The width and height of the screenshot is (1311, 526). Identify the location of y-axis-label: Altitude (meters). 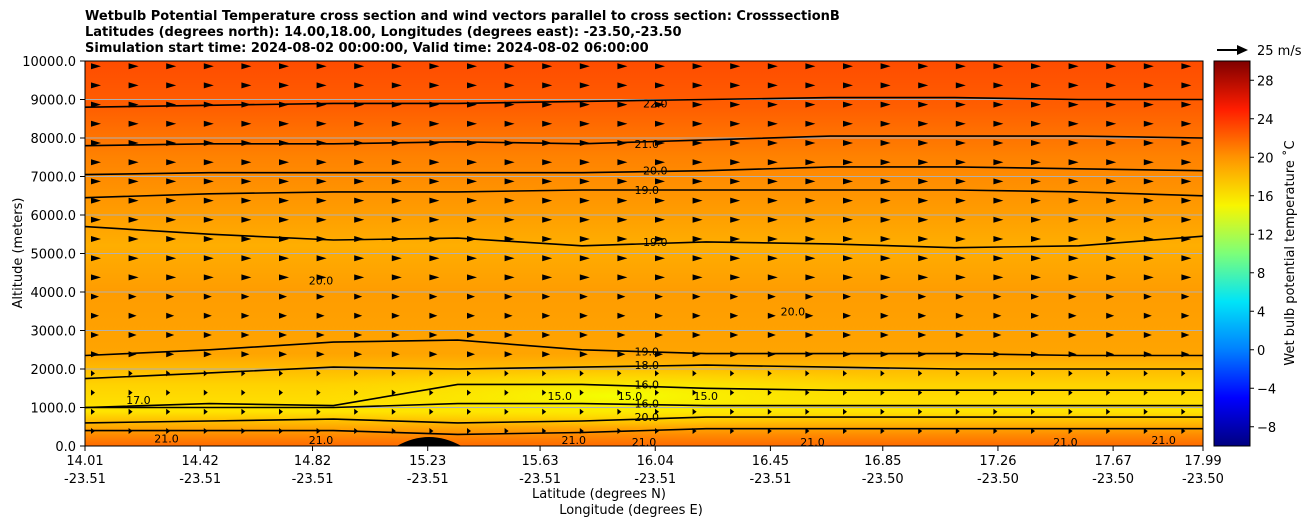
(18, 253).